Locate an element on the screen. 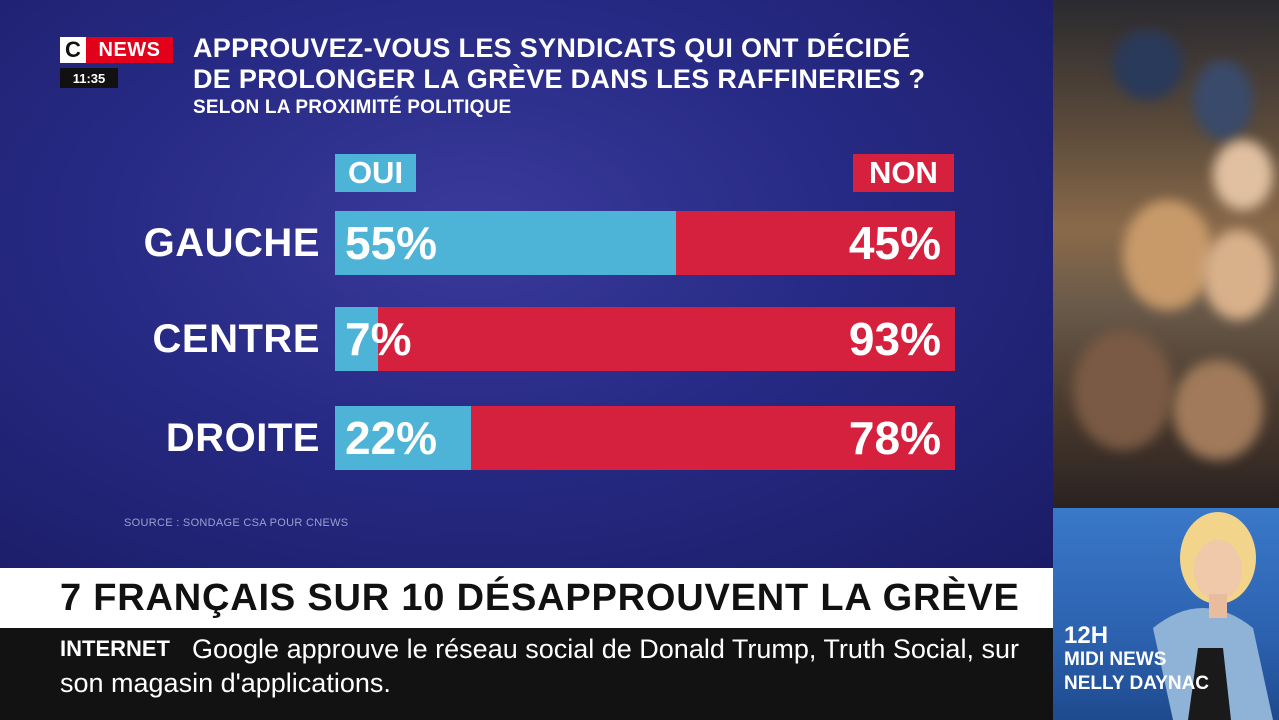 This screenshot has height=720, width=1279. value-oui-centre: 7% is located at coordinates (378, 339).